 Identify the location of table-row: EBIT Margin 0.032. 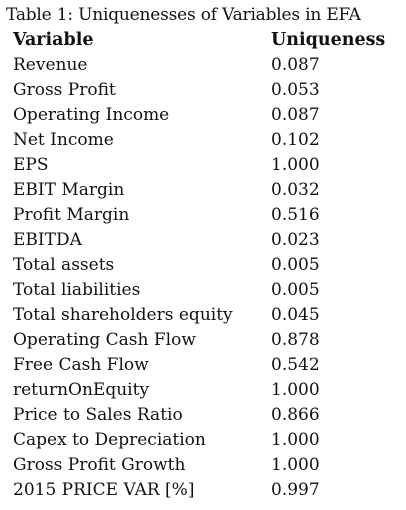
(204, 190).